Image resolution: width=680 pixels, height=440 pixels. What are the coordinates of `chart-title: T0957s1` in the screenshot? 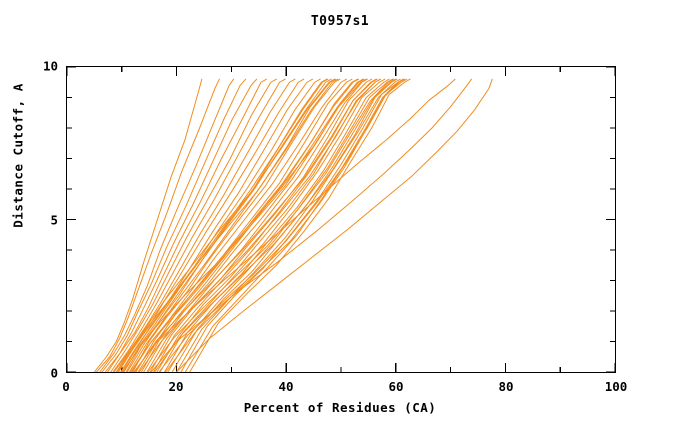 It's located at (340, 21).